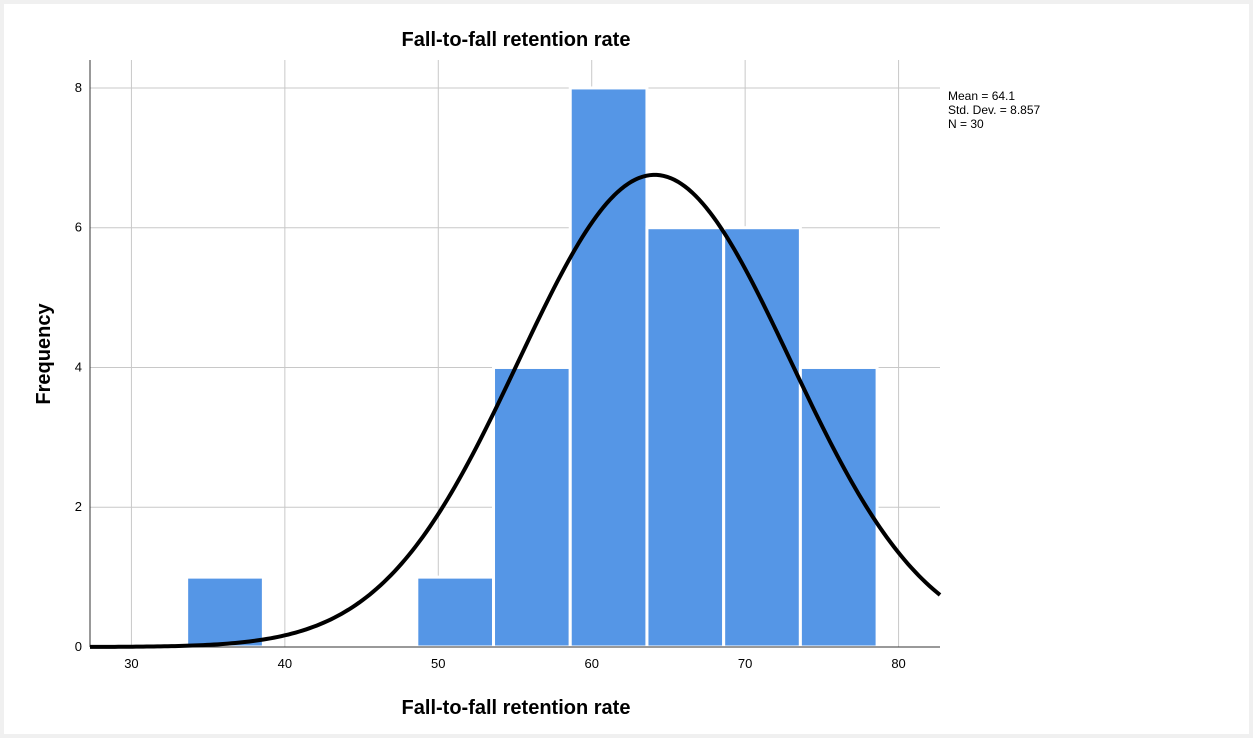  Describe the element at coordinates (78, 646) in the screenshot. I see `y-tick-label: 0` at that location.